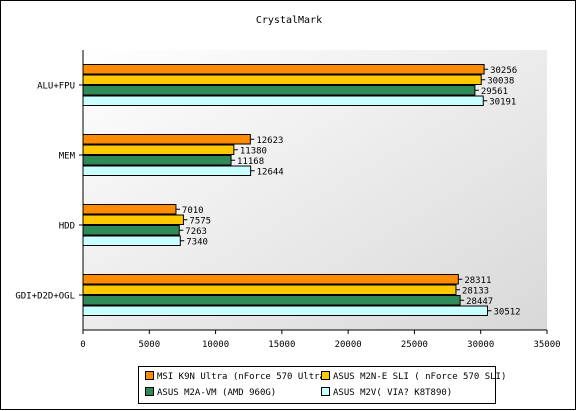 This screenshot has width=576, height=411. I want to click on data-label: 30038, so click(500, 81).